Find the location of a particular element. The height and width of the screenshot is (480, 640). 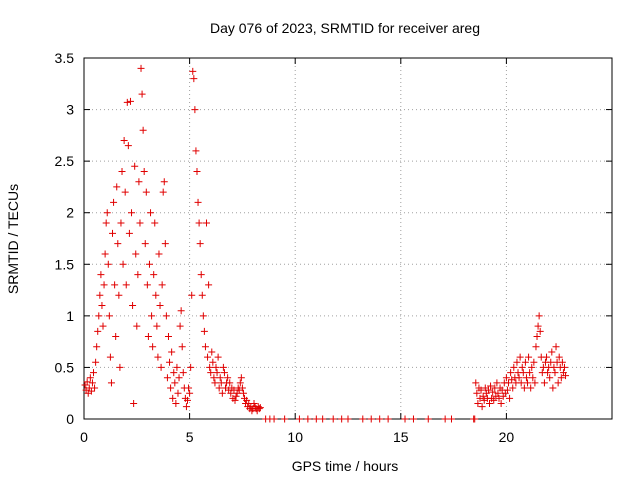

x-axis-label: GPS time / hours is located at coordinates (345, 466).